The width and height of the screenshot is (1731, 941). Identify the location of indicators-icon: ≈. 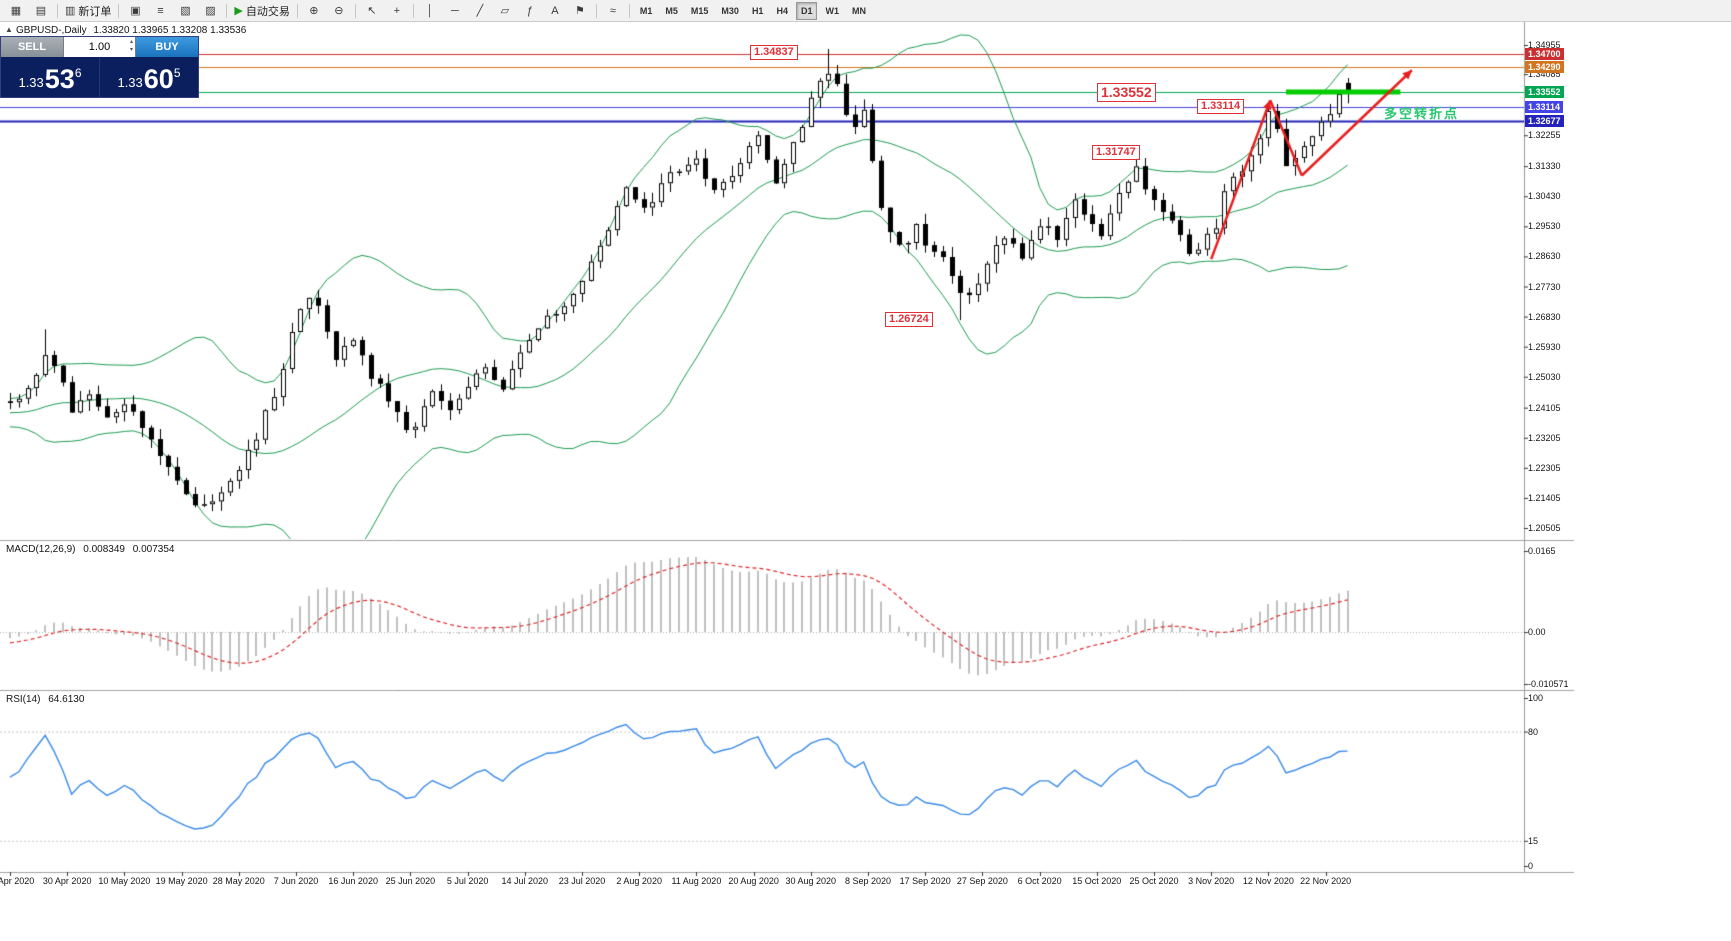
(612, 10).